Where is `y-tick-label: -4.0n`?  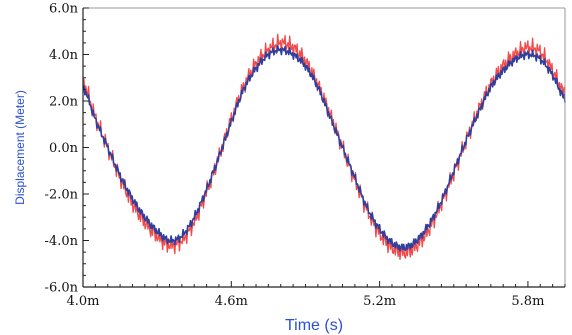 y-tick-label: -4.0n is located at coordinates (62, 241).